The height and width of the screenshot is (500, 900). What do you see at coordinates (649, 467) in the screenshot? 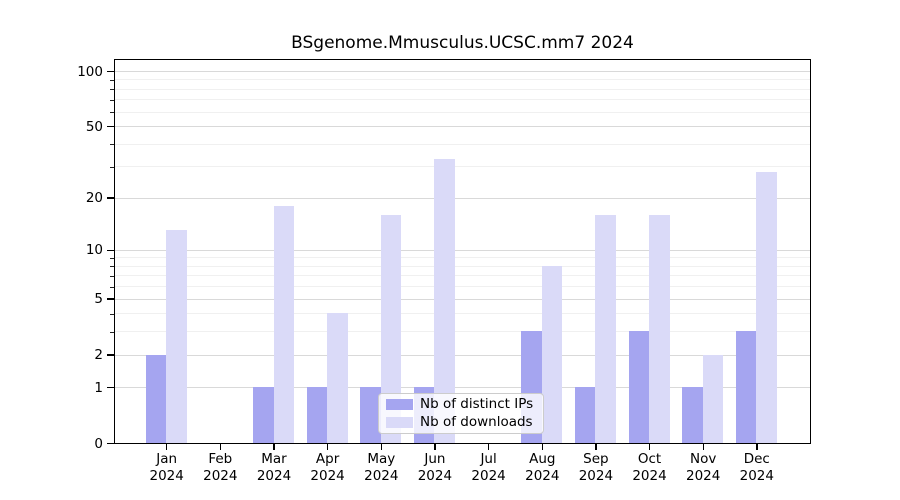
I see `x-tick-label-oct: Oct 2024` at bounding box center [649, 467].